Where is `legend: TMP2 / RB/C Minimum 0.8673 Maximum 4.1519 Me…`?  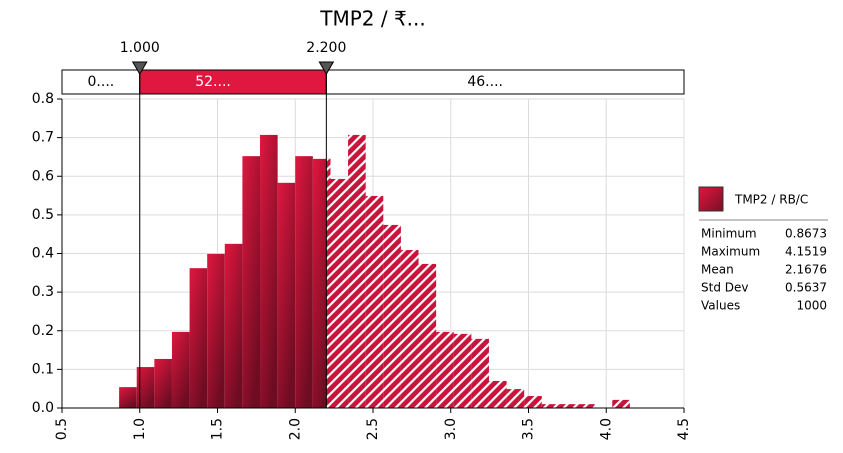 legend: TMP2 / RB/C Minimum 0.8673 Maximum 4.1519 Me… is located at coordinates (763, 249).